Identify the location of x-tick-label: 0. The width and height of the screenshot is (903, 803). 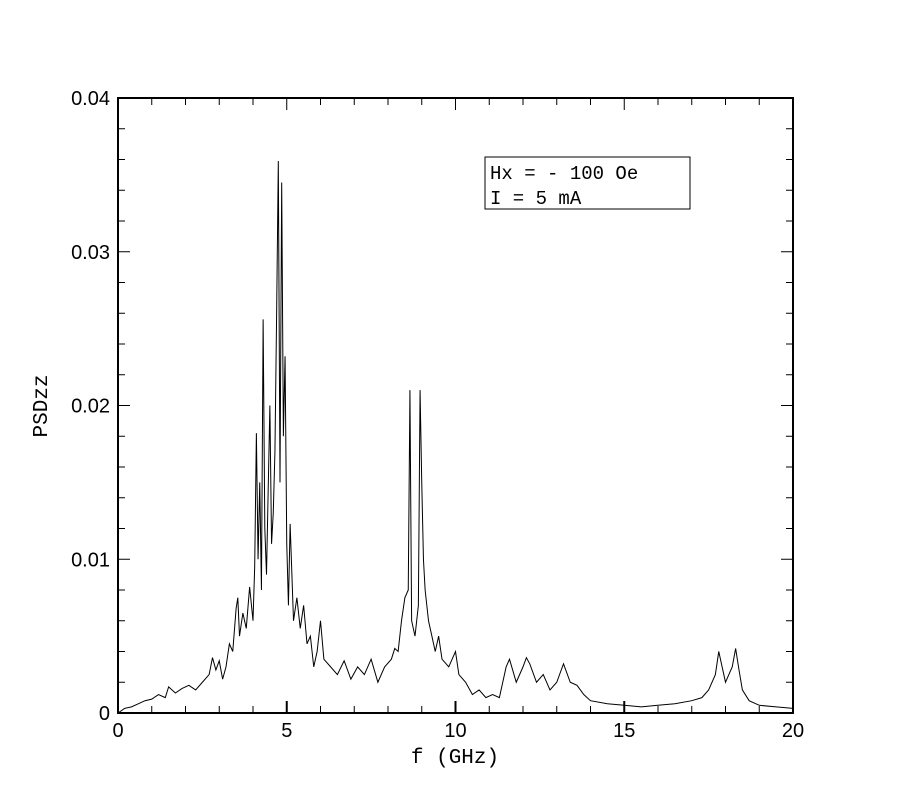
(117, 731).